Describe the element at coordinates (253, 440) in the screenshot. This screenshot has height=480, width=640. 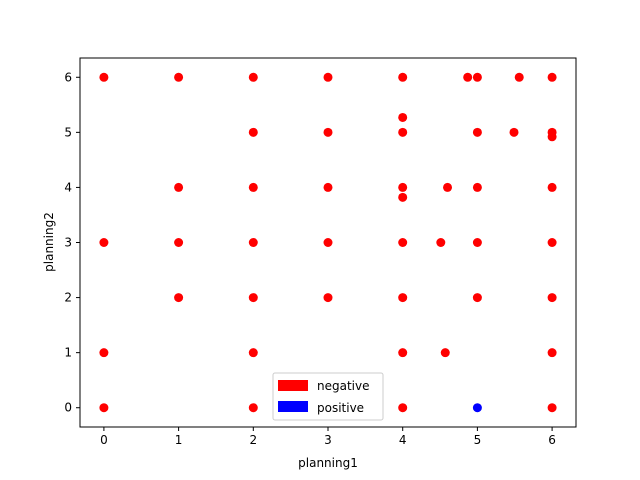
I see `x-tick-label-2: 2` at that location.